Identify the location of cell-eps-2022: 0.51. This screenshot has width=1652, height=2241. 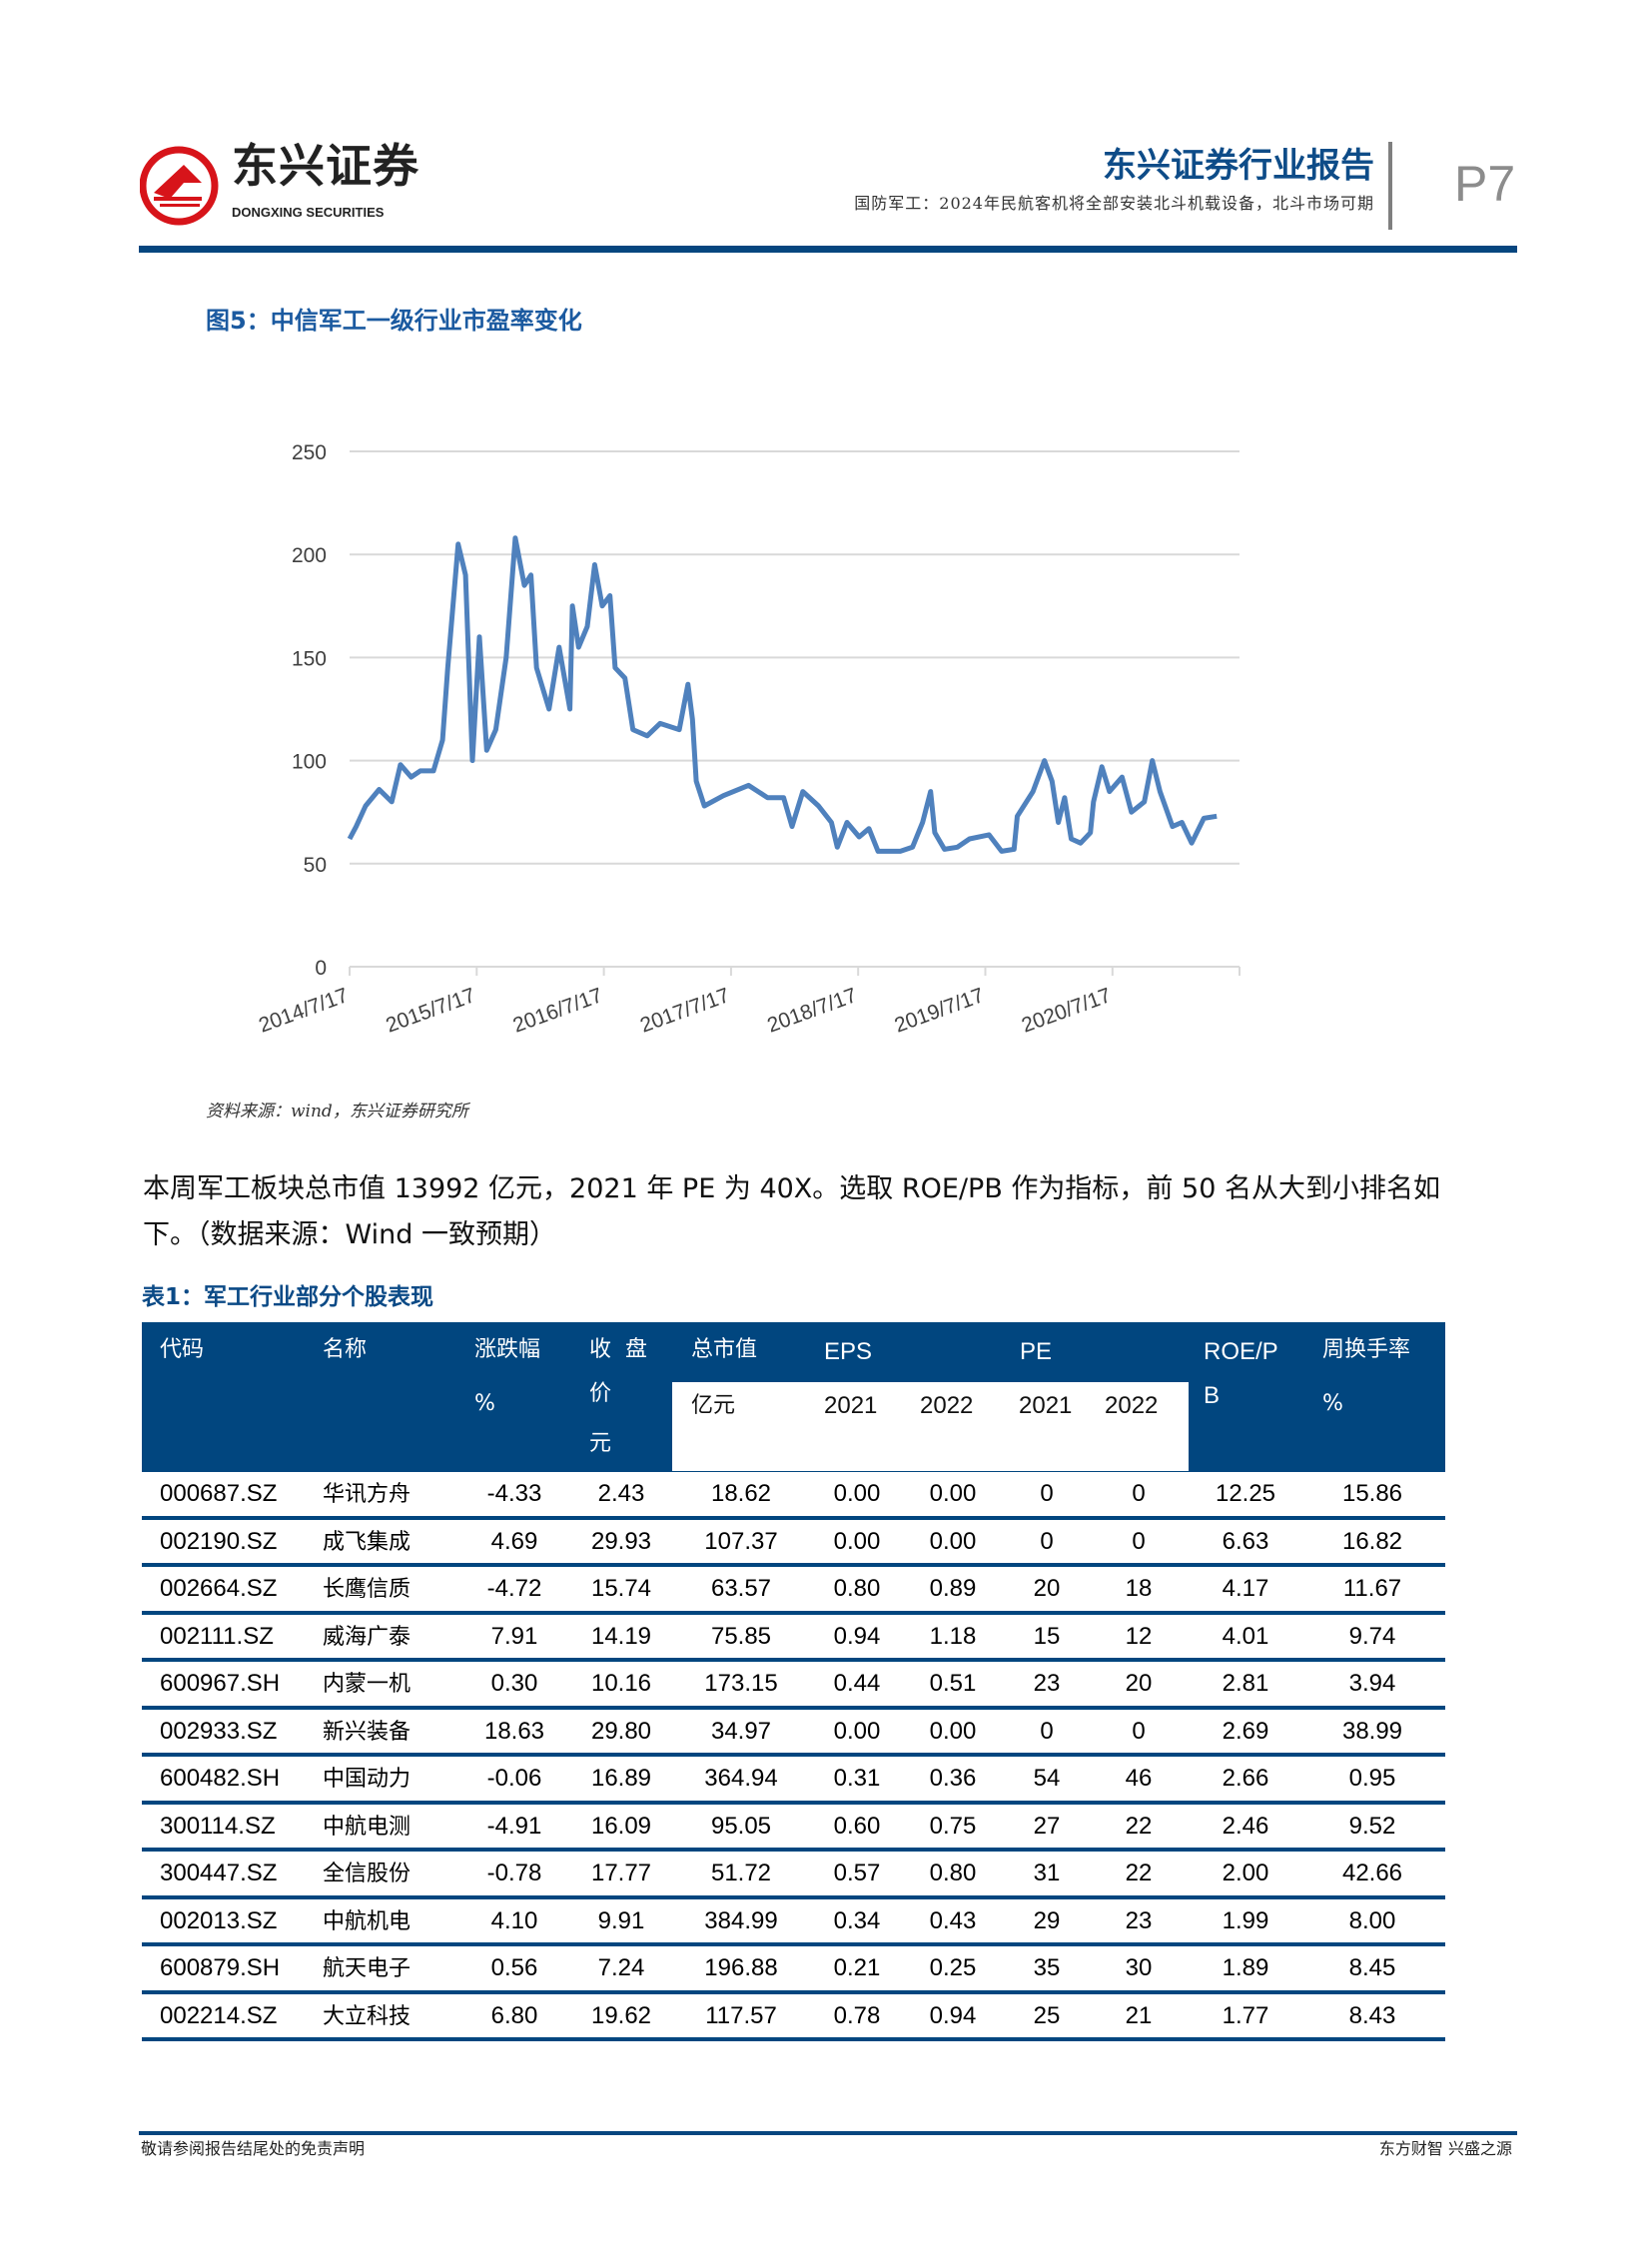
(953, 1683).